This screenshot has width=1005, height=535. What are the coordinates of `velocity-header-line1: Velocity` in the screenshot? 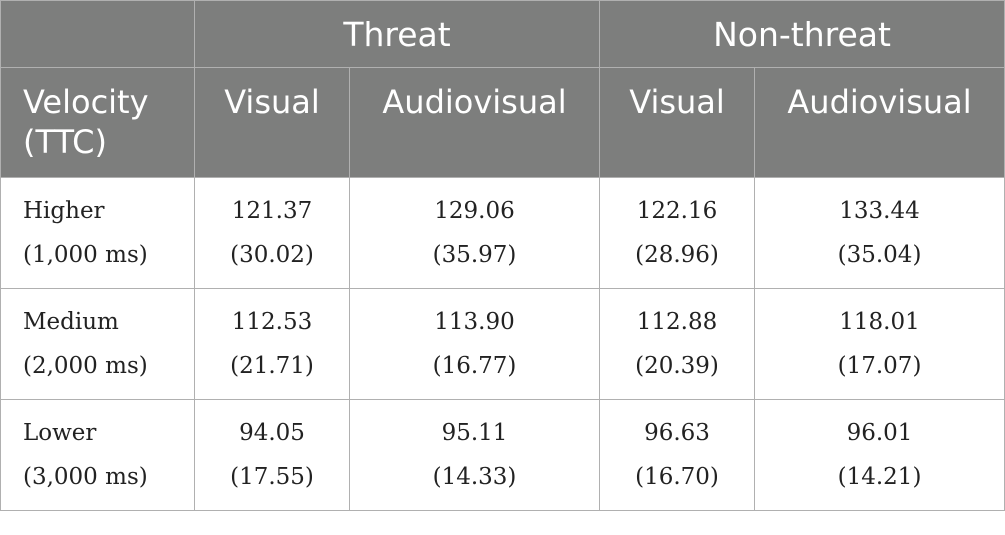 It's located at (86, 102).